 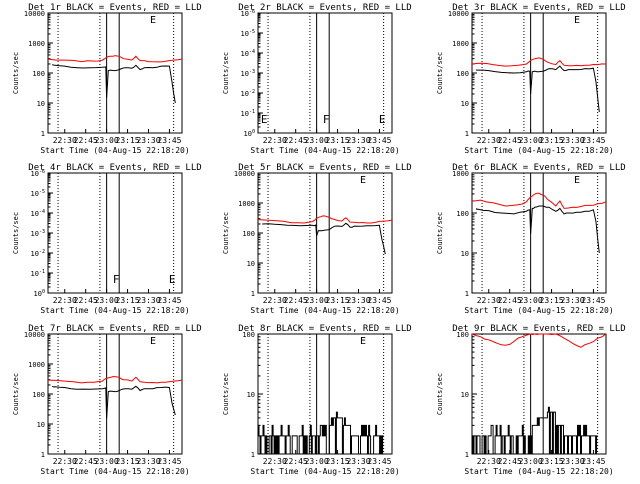 What do you see at coordinates (114, 329) in the screenshot?
I see `panel-title: Det 7r BLACK = Events, RED = LLD` at bounding box center [114, 329].